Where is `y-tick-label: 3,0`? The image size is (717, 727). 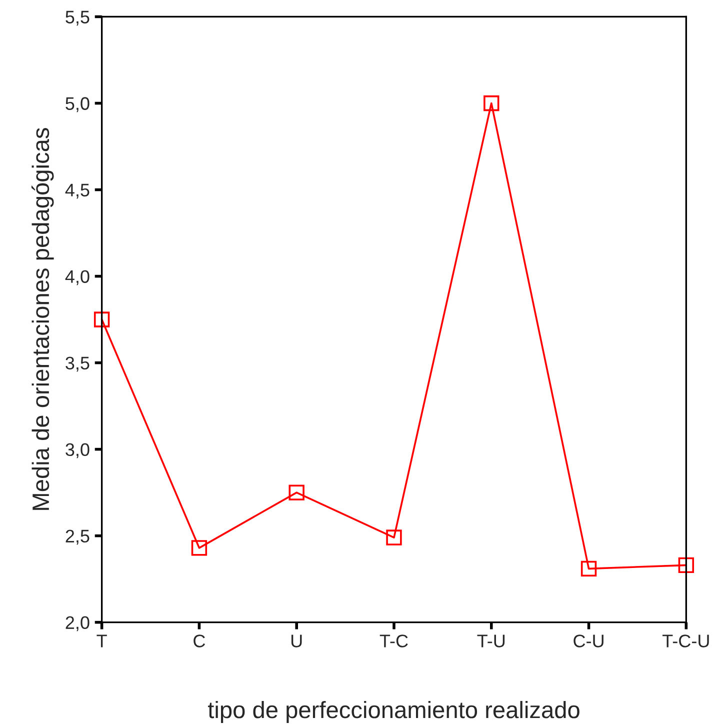 y-tick-label: 3,0 is located at coordinates (78, 450).